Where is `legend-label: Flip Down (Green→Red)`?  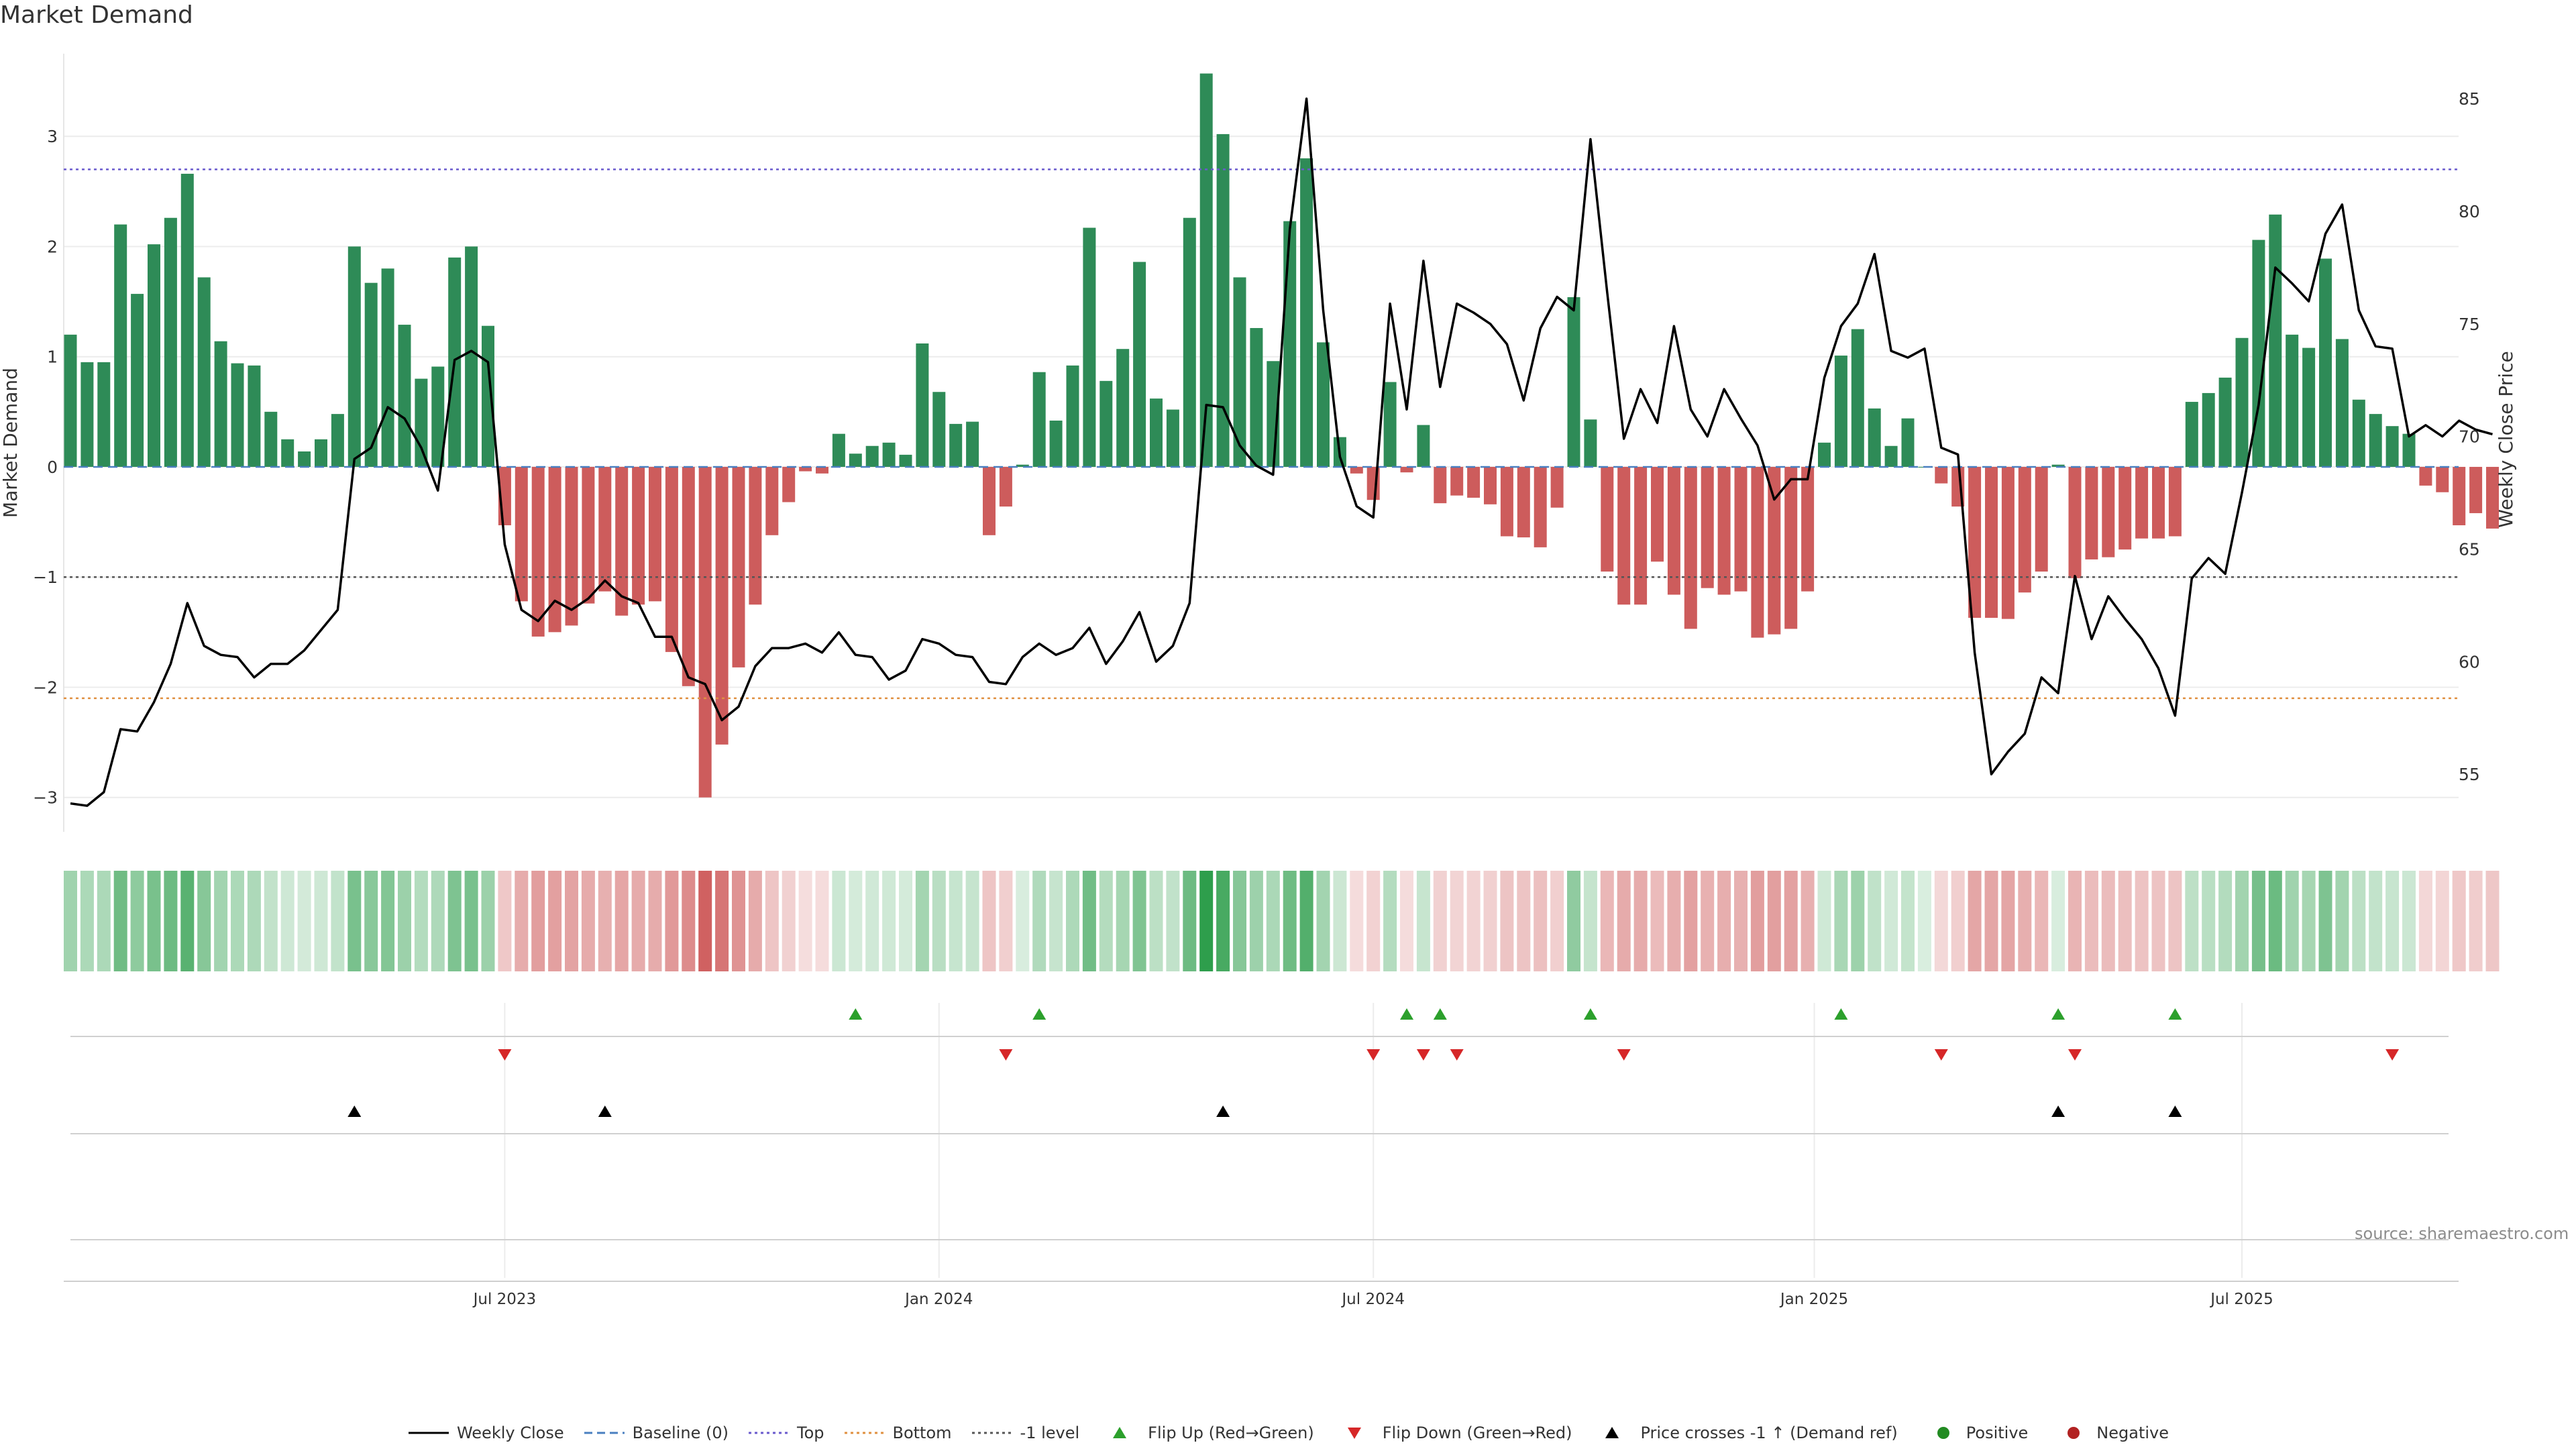
legend-label: Flip Down (Green→Red) is located at coordinates (1477, 1433).